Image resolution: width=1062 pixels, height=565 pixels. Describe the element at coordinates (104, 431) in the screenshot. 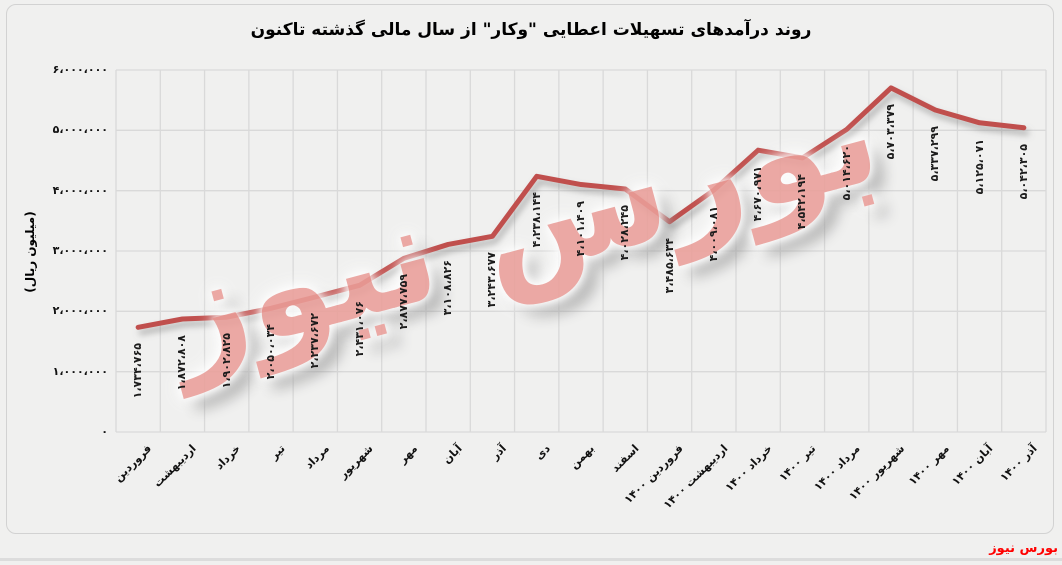

I see `y-axis-tick-label: ۰` at that location.